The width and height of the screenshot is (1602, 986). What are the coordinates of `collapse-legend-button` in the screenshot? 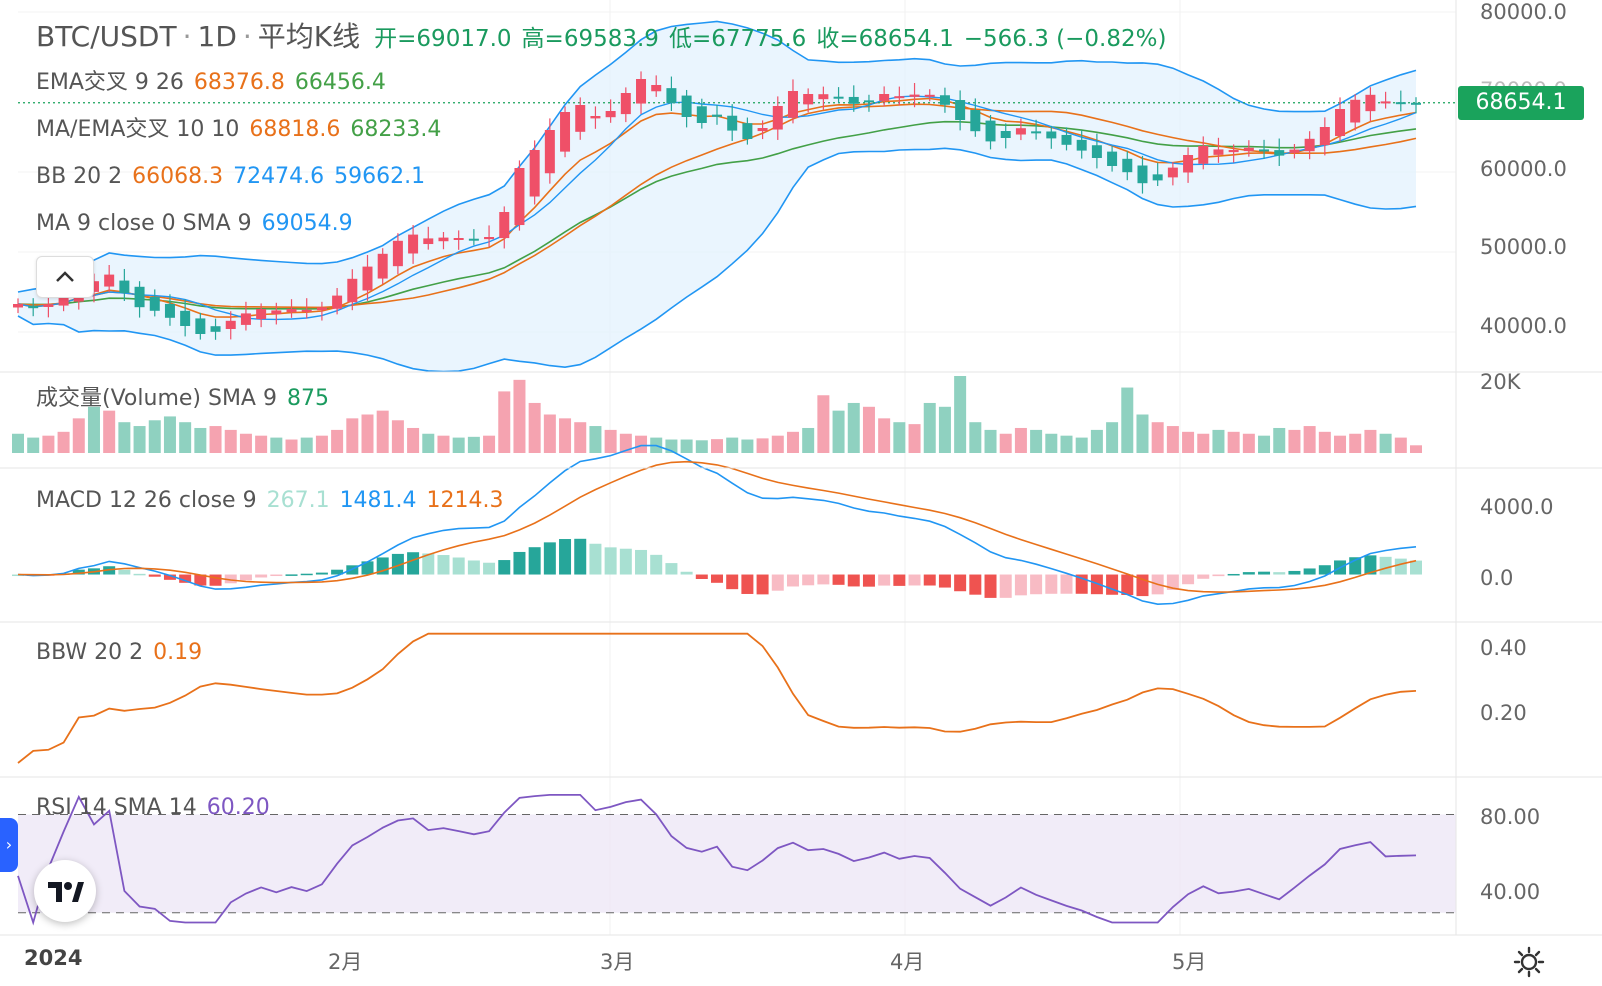 It's located at (65, 277).